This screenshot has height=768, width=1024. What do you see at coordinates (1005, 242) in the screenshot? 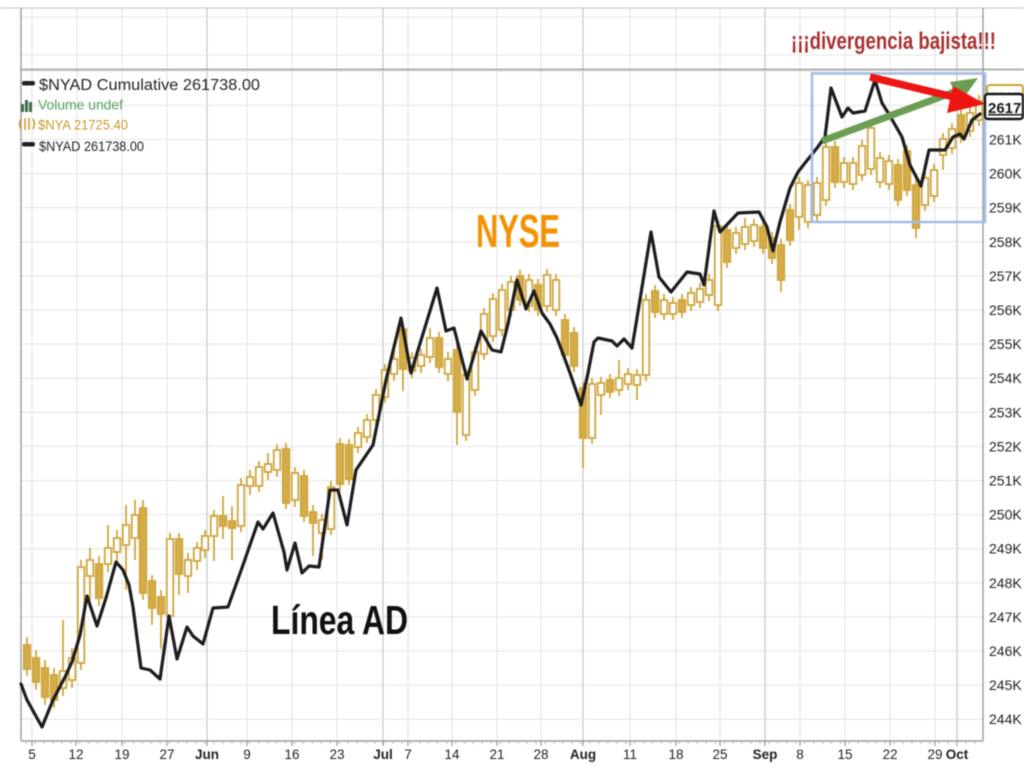
I see `svg-text: 258K` at bounding box center [1005, 242].